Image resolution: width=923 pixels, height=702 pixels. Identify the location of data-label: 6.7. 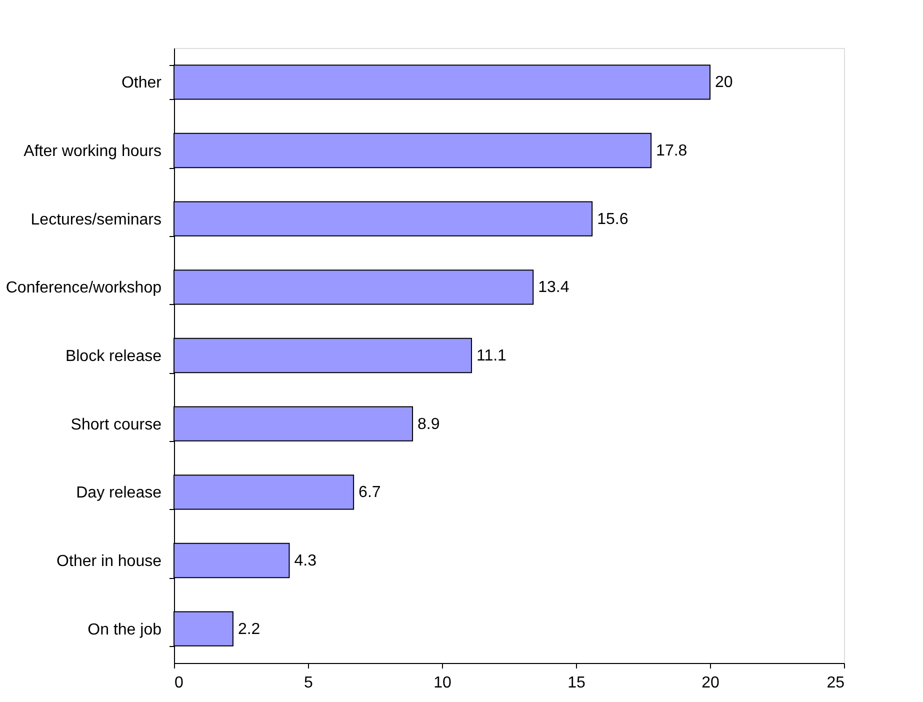
(369, 493).